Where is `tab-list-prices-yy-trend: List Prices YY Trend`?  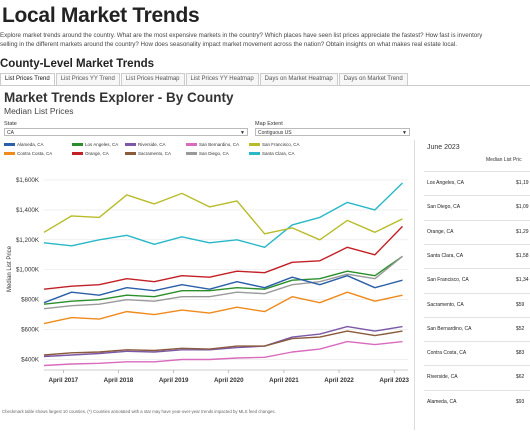
tab-list-prices-yy-trend: List Prices YY Trend is located at coordinates (87, 79).